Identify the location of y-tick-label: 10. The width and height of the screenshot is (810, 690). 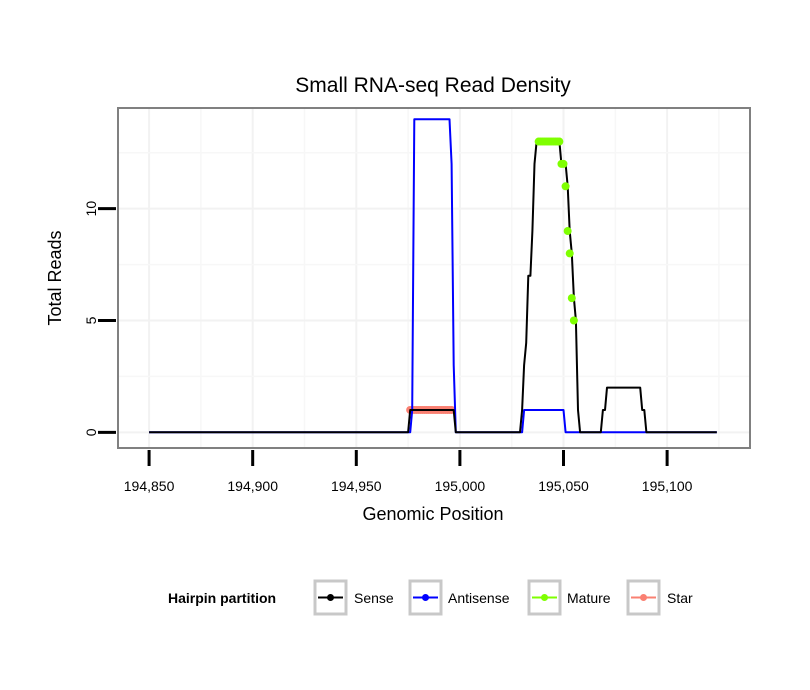
(91, 209).